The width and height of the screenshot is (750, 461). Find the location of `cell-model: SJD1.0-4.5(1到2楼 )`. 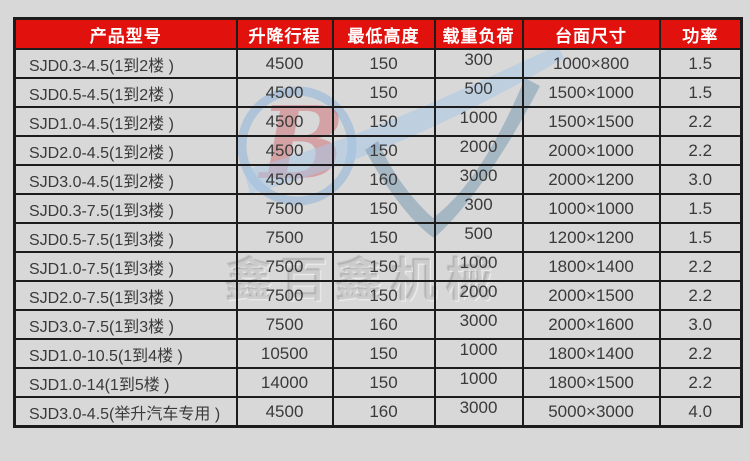

cell-model: SJD1.0-4.5(1到2楼 ) is located at coordinates (125, 121).